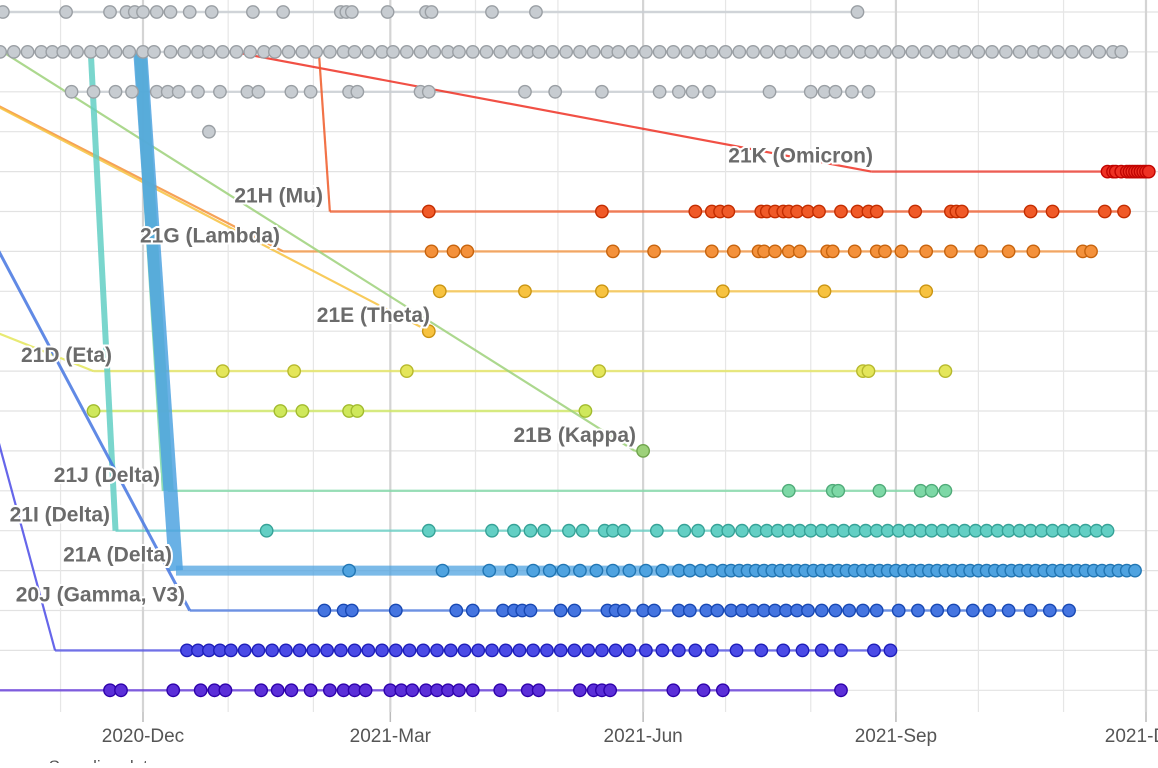  Describe the element at coordinates (278, 196) in the screenshot. I see `clade-label: 21H (Mu)` at that location.